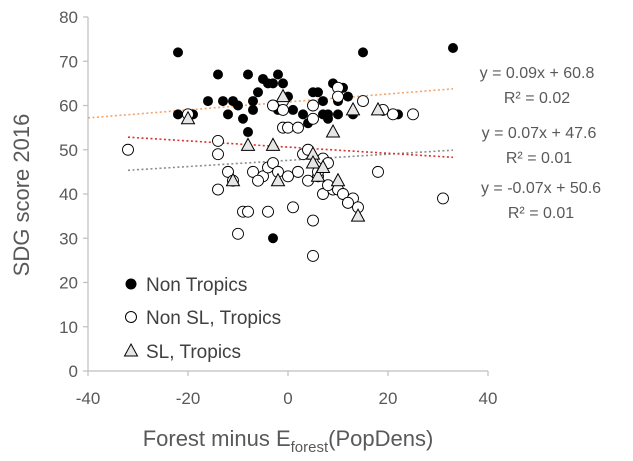  I want to click on x-axis-title: Forest minus Eforest(PopDens), so click(288, 441).